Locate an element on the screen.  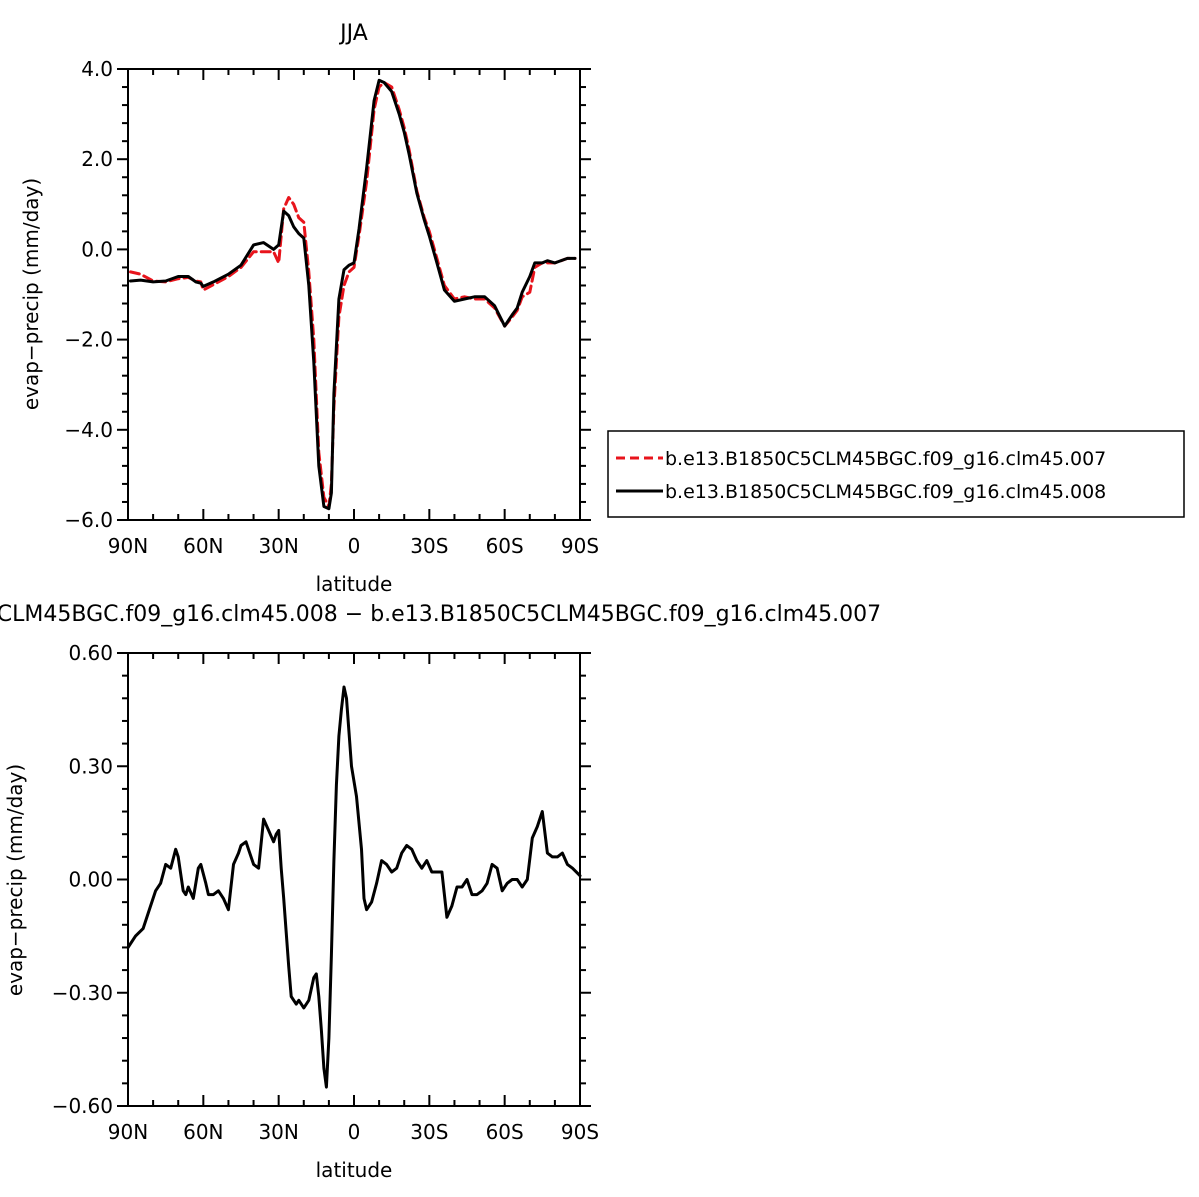
y-tick-label: 0.60 is located at coordinates (90, 653).